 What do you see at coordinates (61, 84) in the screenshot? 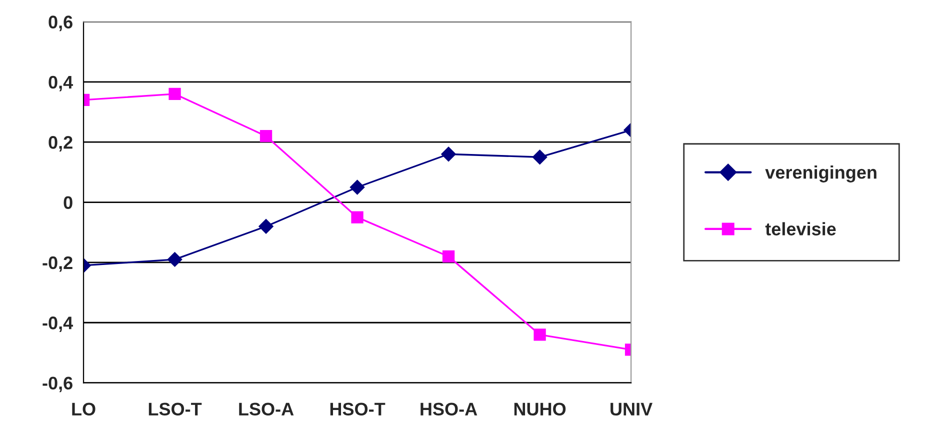
I see `y-tick-label: 0,4` at bounding box center [61, 84].